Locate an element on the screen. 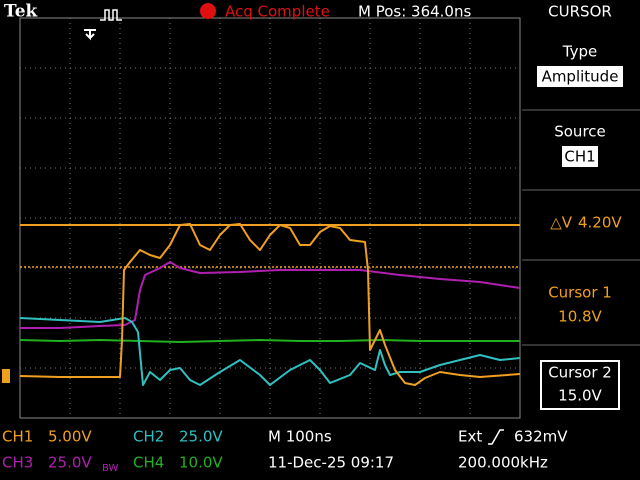  channel-name: CH4 is located at coordinates (148, 463).